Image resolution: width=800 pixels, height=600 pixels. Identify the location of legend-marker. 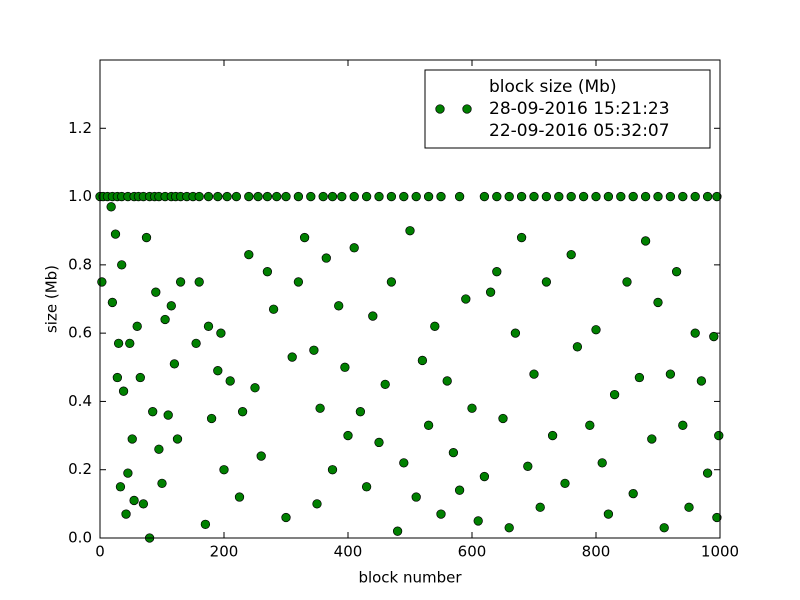
(467, 109).